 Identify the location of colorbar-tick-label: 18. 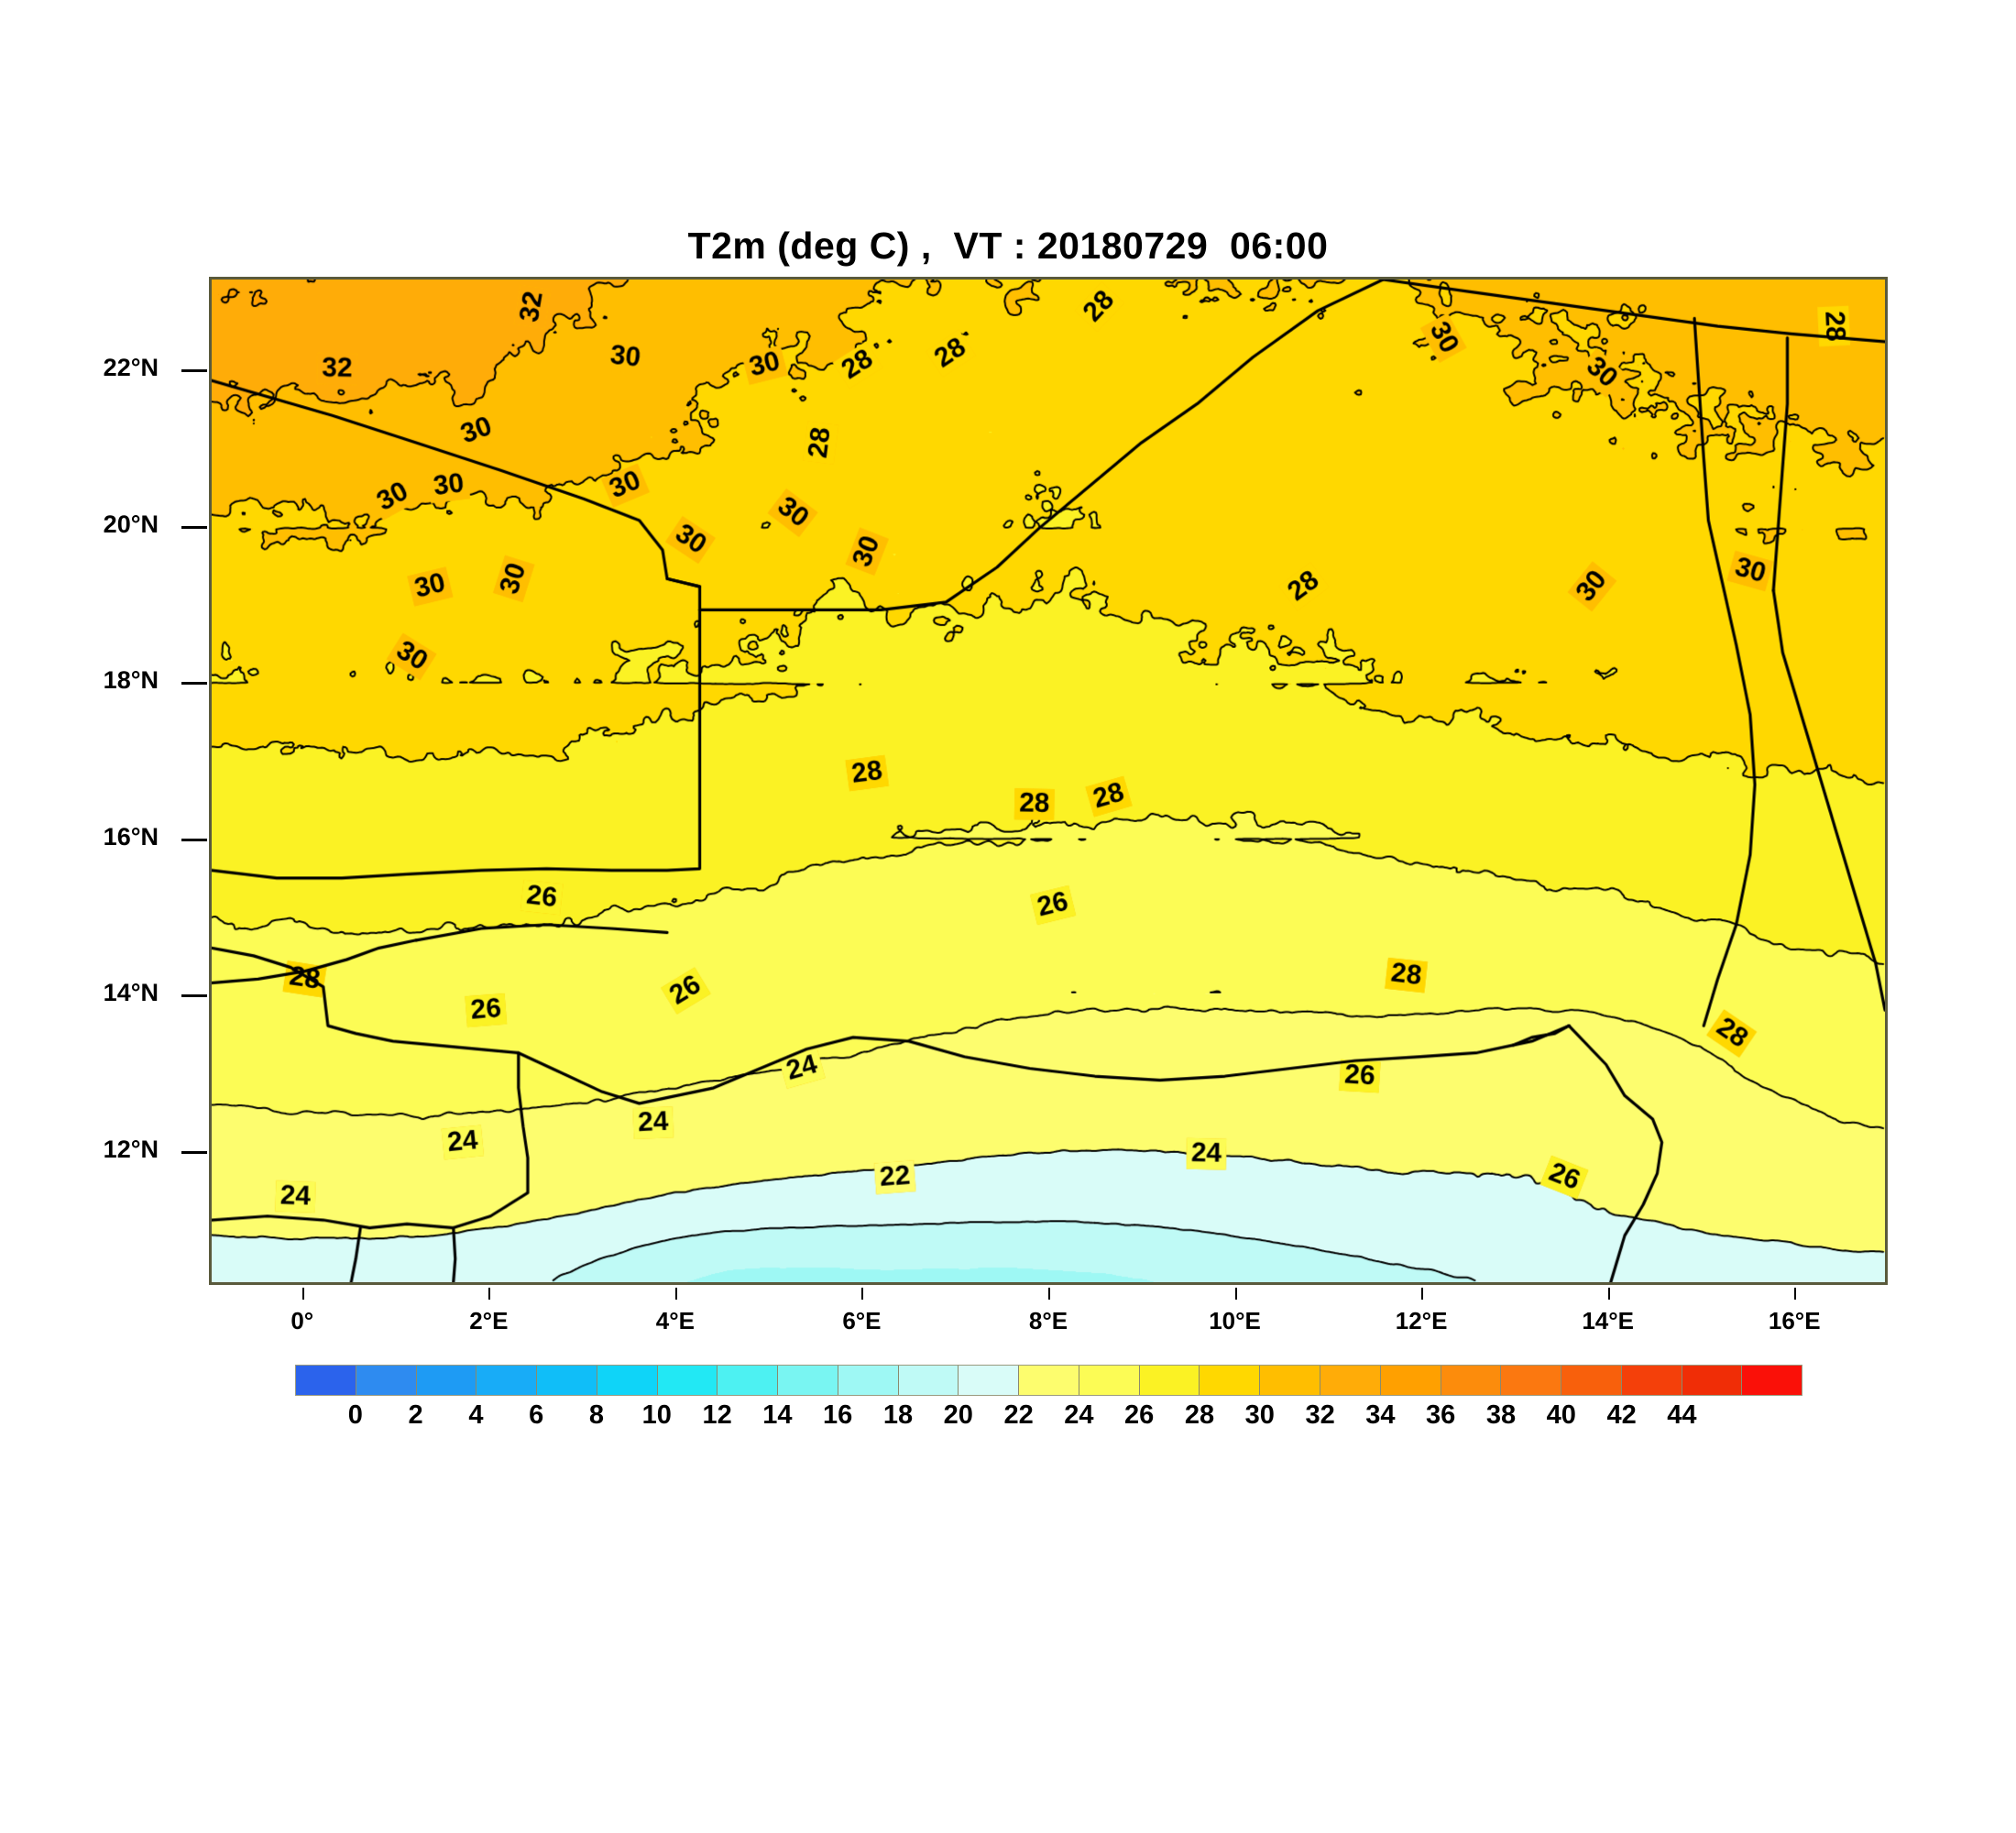
(898, 1415).